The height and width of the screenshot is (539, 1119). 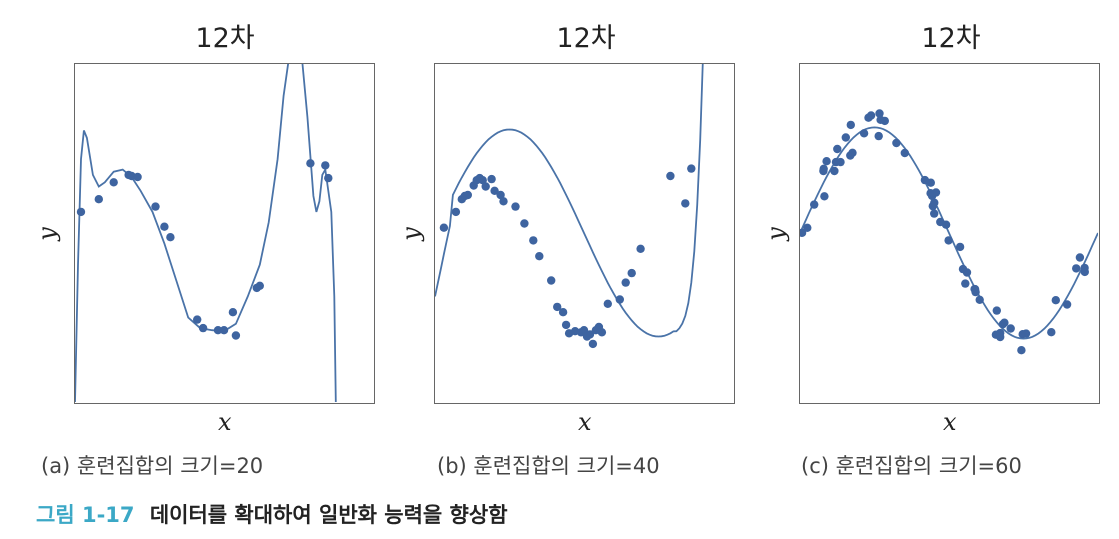 I want to click on figure-caption-text: 데이터를 확대하여 일반화 능력을 향상함, so click(x=328, y=515).